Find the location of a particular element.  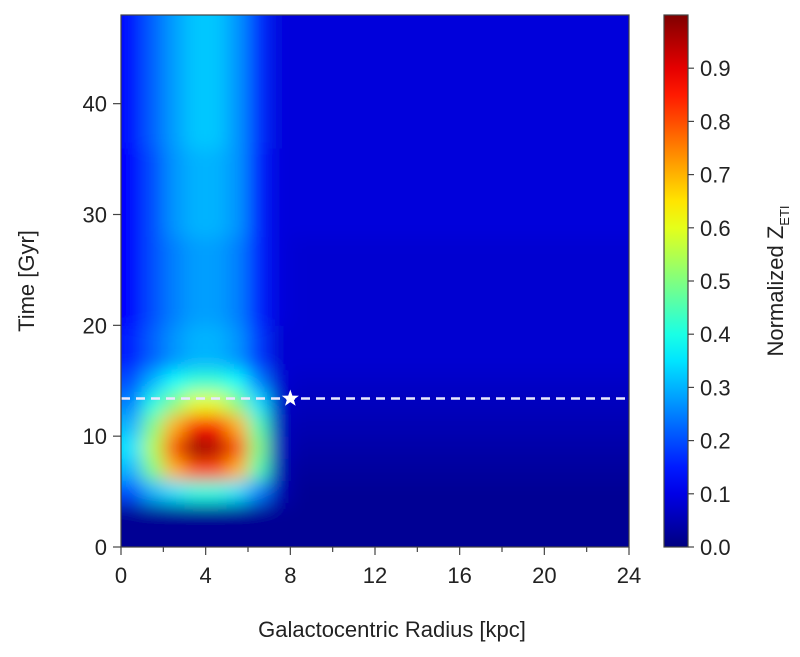

colorbar-tick-label: 0.8 is located at coordinates (715, 121).